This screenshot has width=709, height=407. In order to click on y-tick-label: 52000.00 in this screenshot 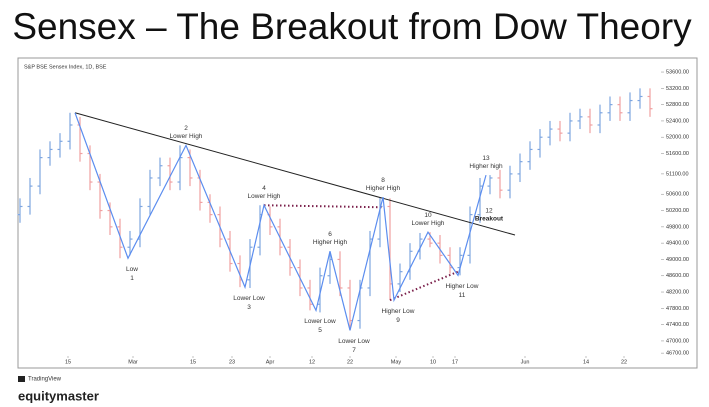, I will do `click(677, 138)`.